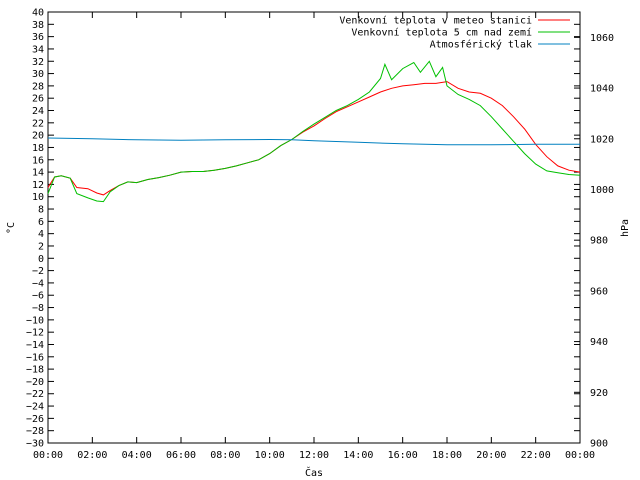 This screenshot has width=640, height=480. I want to click on left-tick-label: 24, so click(38, 111).